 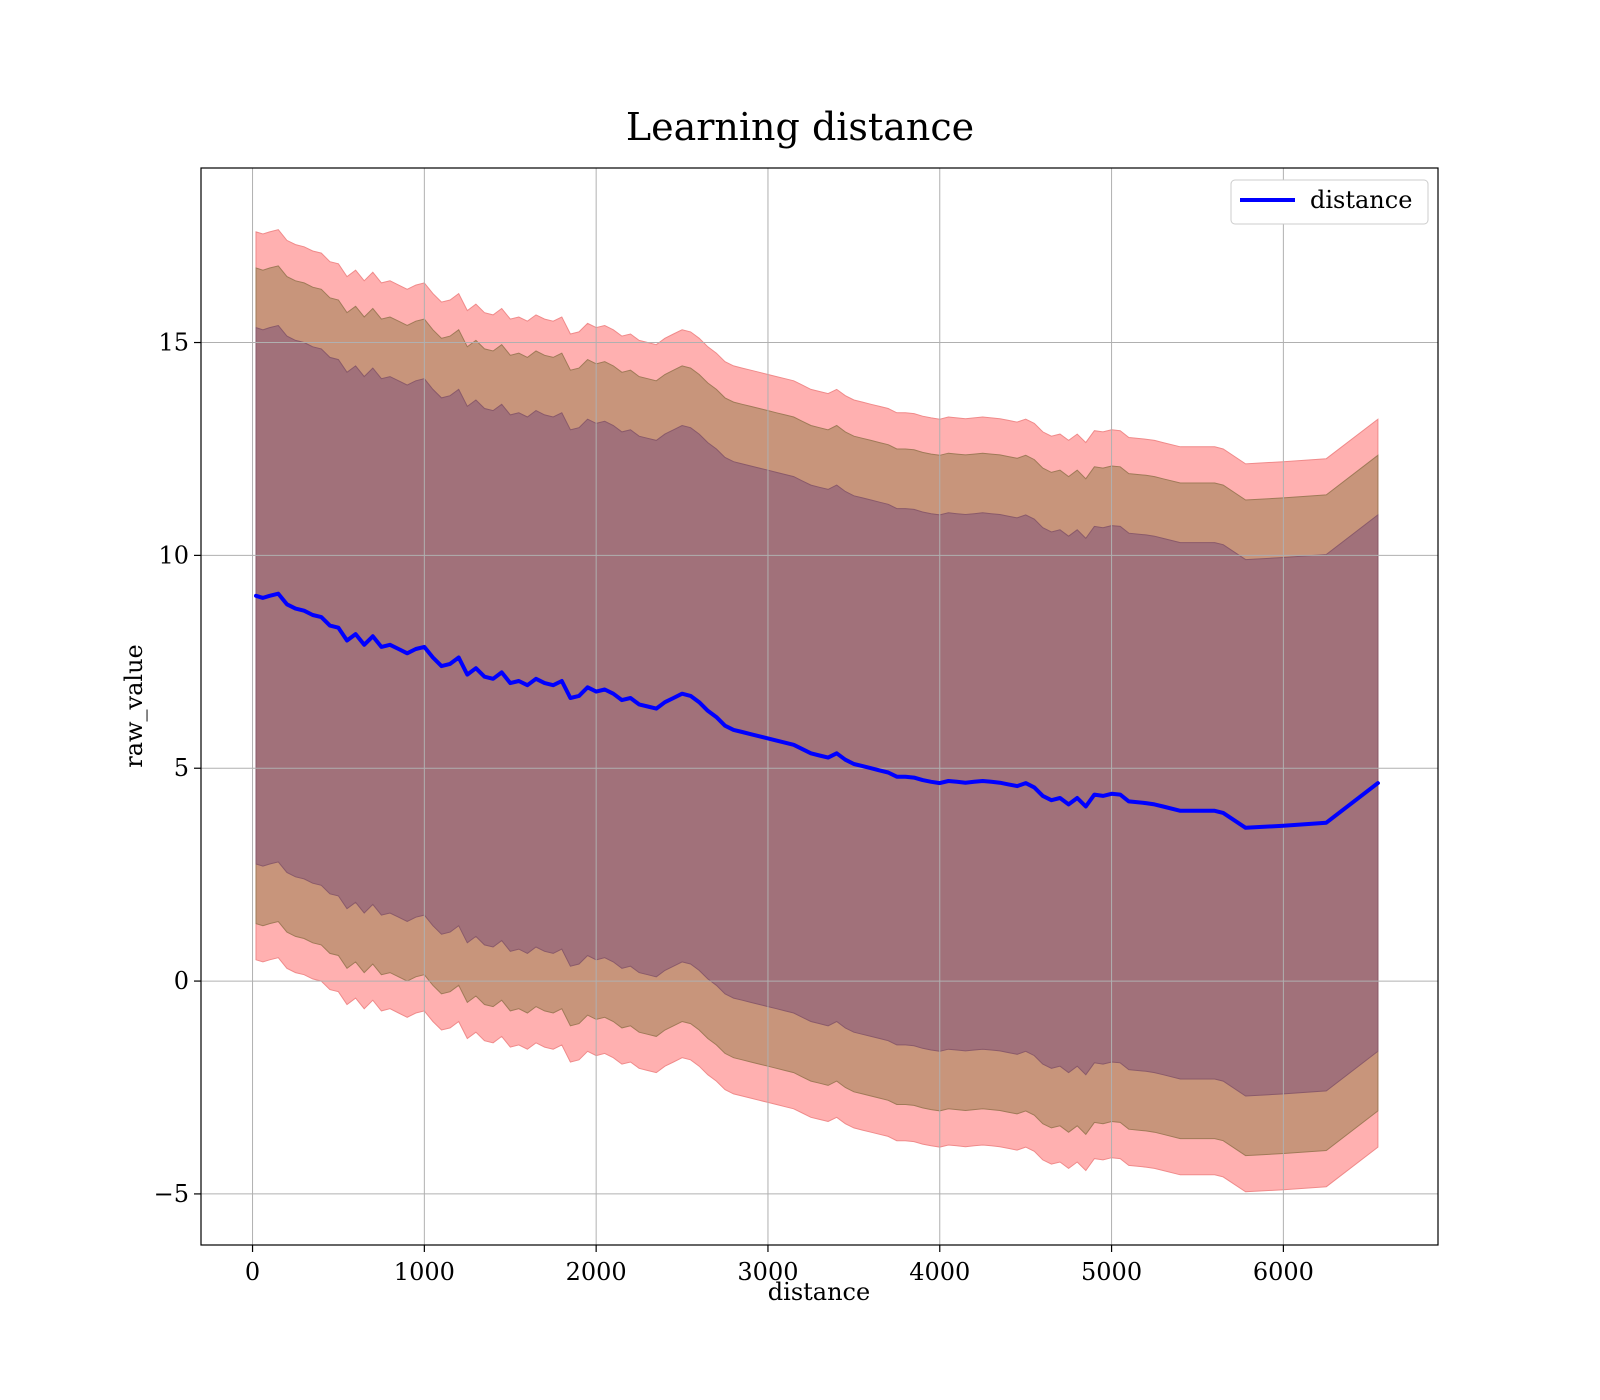 I want to click on x-tick-label: 2000, so click(x=596, y=1272).